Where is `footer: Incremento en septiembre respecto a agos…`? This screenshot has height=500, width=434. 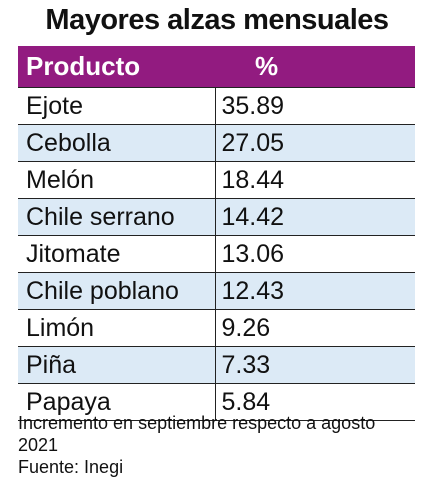 footer: Incremento en septiembre respecto a agos… is located at coordinates (203, 445).